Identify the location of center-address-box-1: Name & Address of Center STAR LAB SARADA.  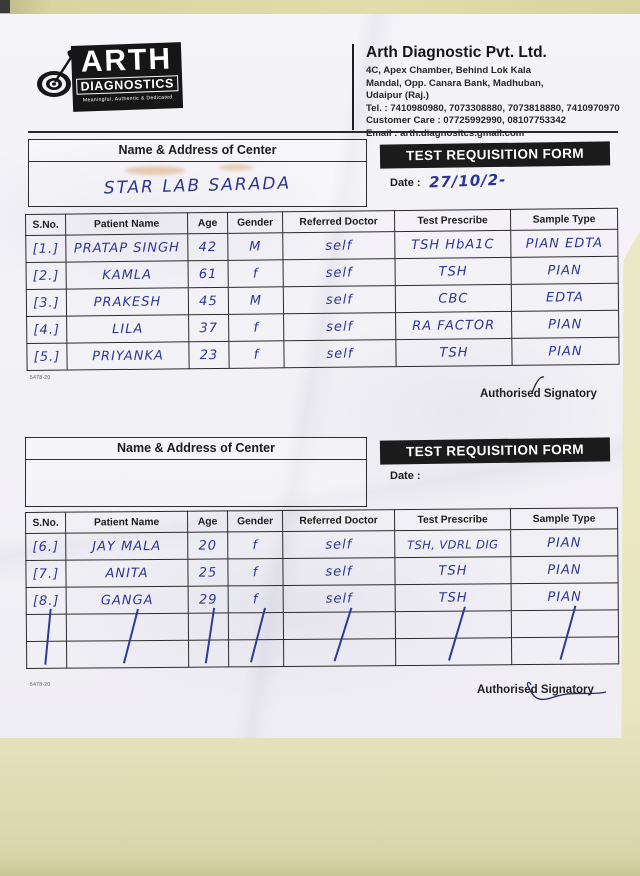
(197, 173).